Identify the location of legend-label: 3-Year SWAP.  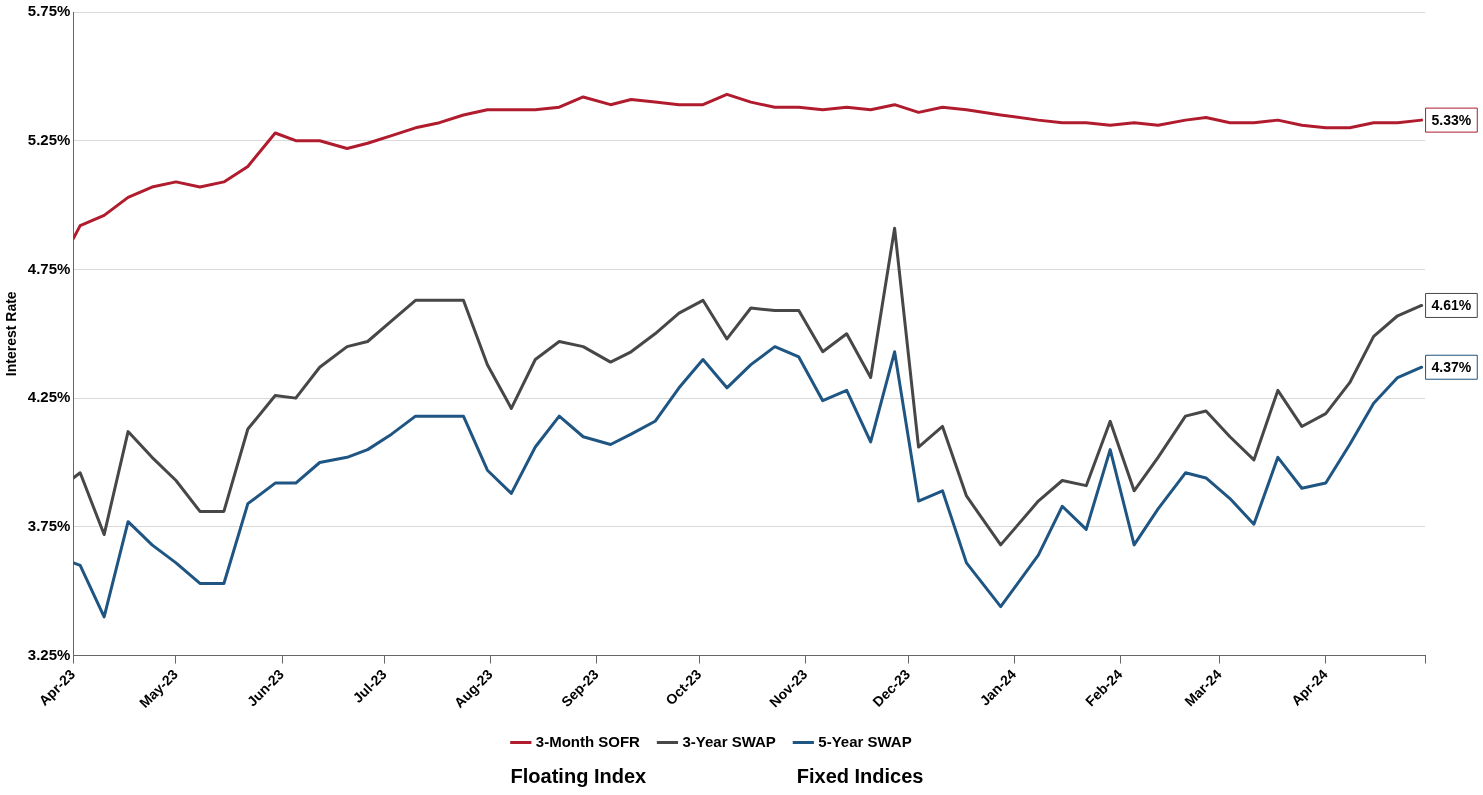
(729, 741).